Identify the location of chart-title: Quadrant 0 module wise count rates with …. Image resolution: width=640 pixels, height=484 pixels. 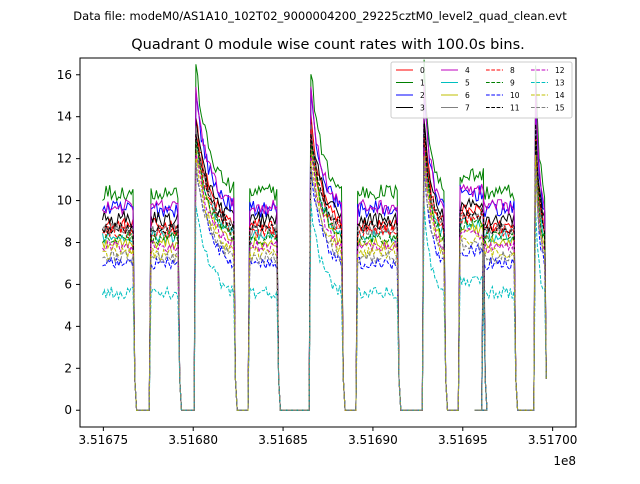
(328, 45).